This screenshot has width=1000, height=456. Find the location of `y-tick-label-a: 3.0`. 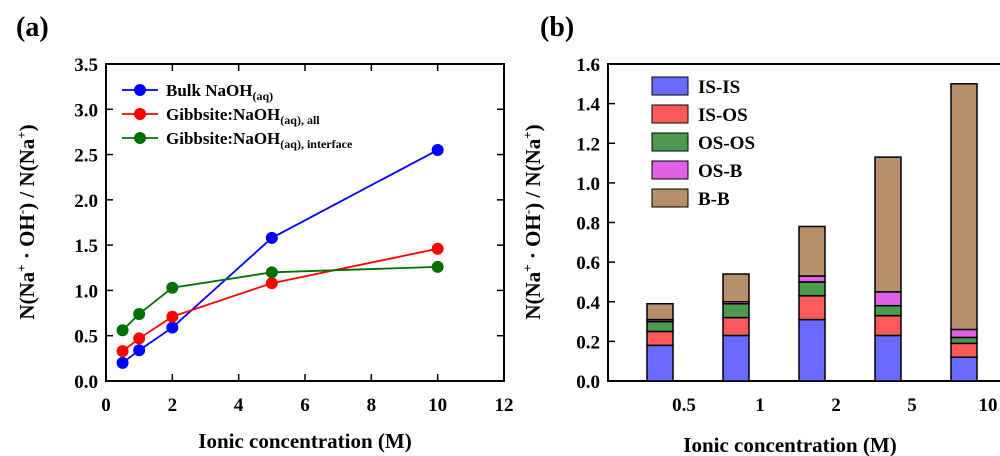

y-tick-label-a: 3.0 is located at coordinates (86, 110).